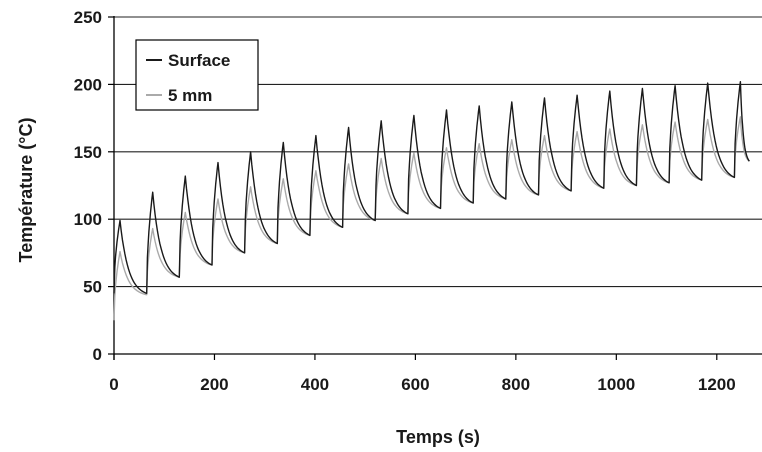  Describe the element at coordinates (113, 384) in the screenshot. I see `x-tick-label: 0` at that location.